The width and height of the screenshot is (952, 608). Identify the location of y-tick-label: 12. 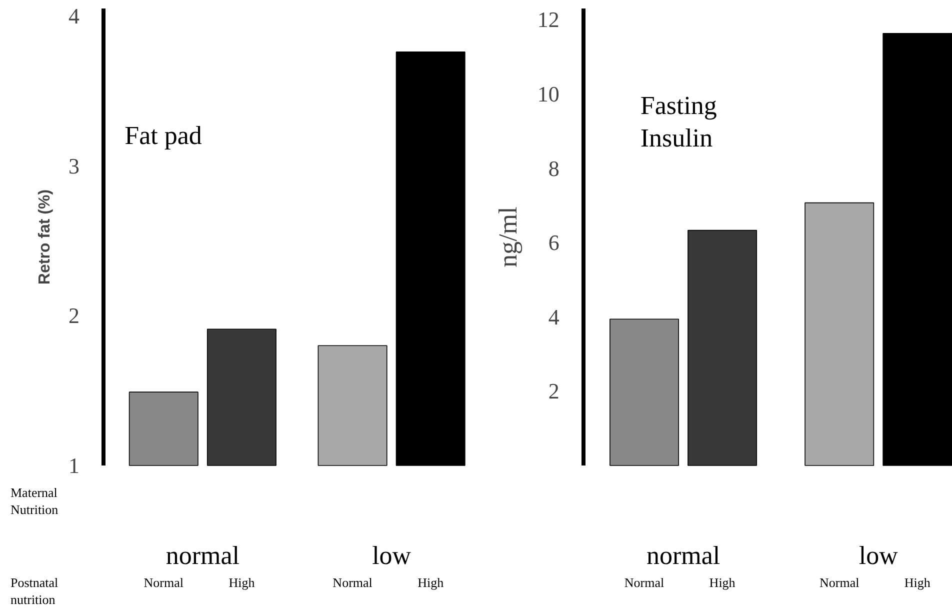
(548, 19).